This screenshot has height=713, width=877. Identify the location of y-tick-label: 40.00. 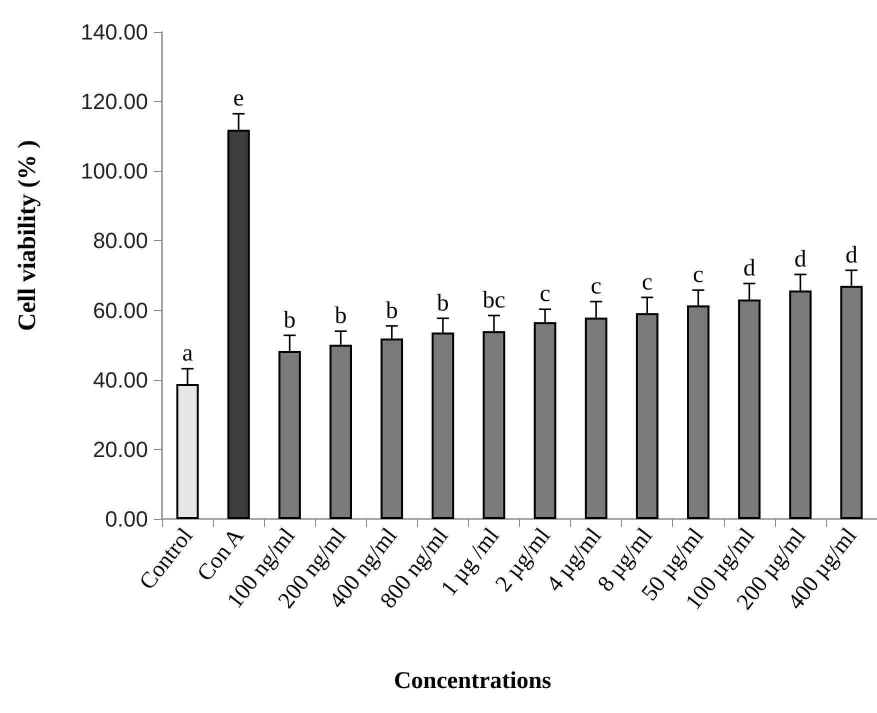
(120, 379).